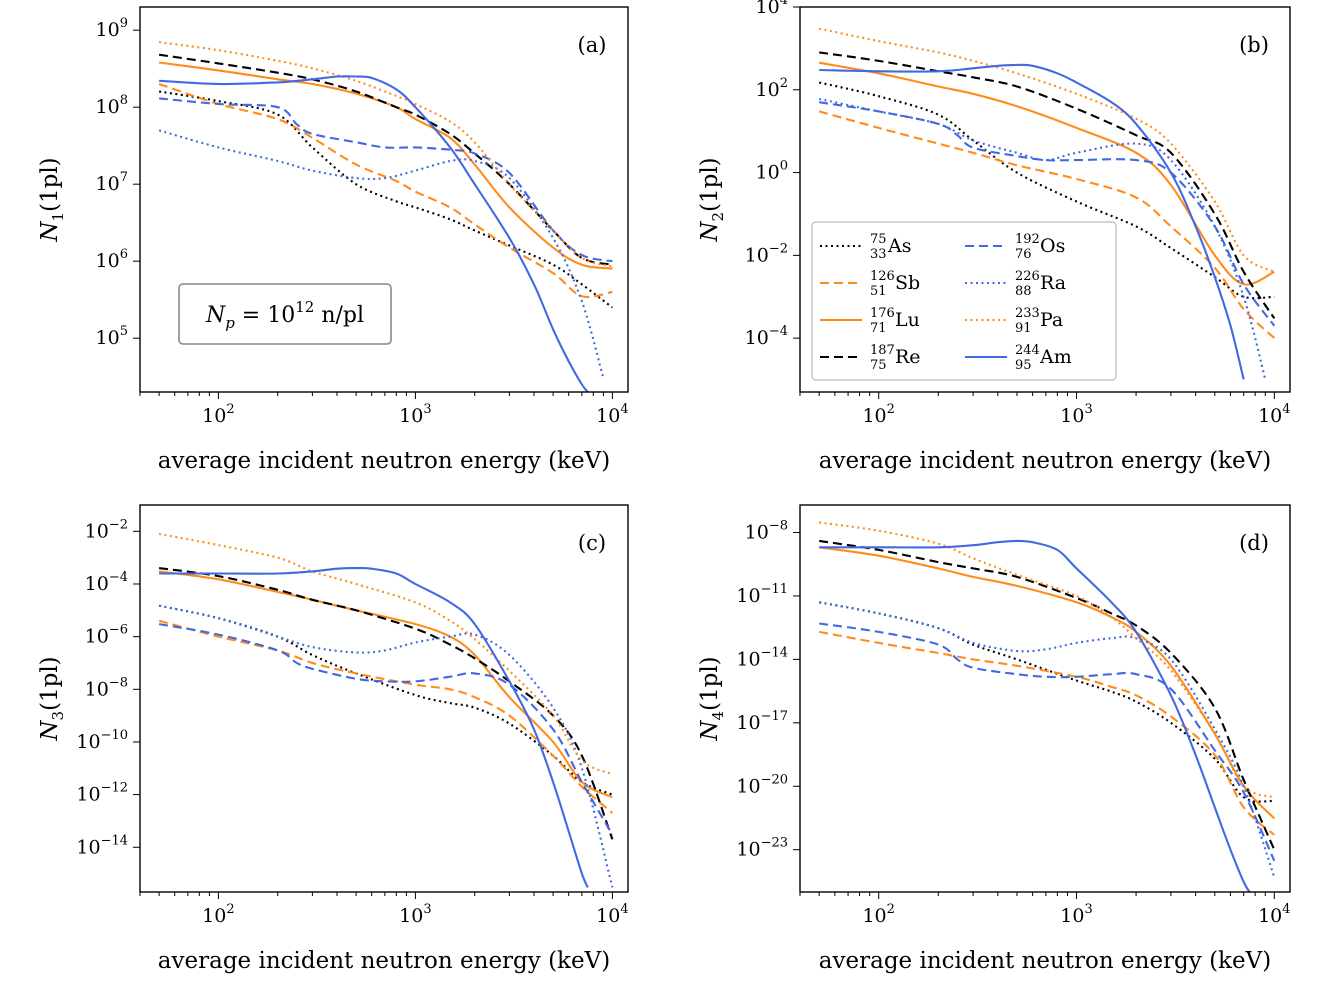  What do you see at coordinates (712, 698) in the screenshot?
I see `y-axis-label: N4(1pl)` at bounding box center [712, 698].